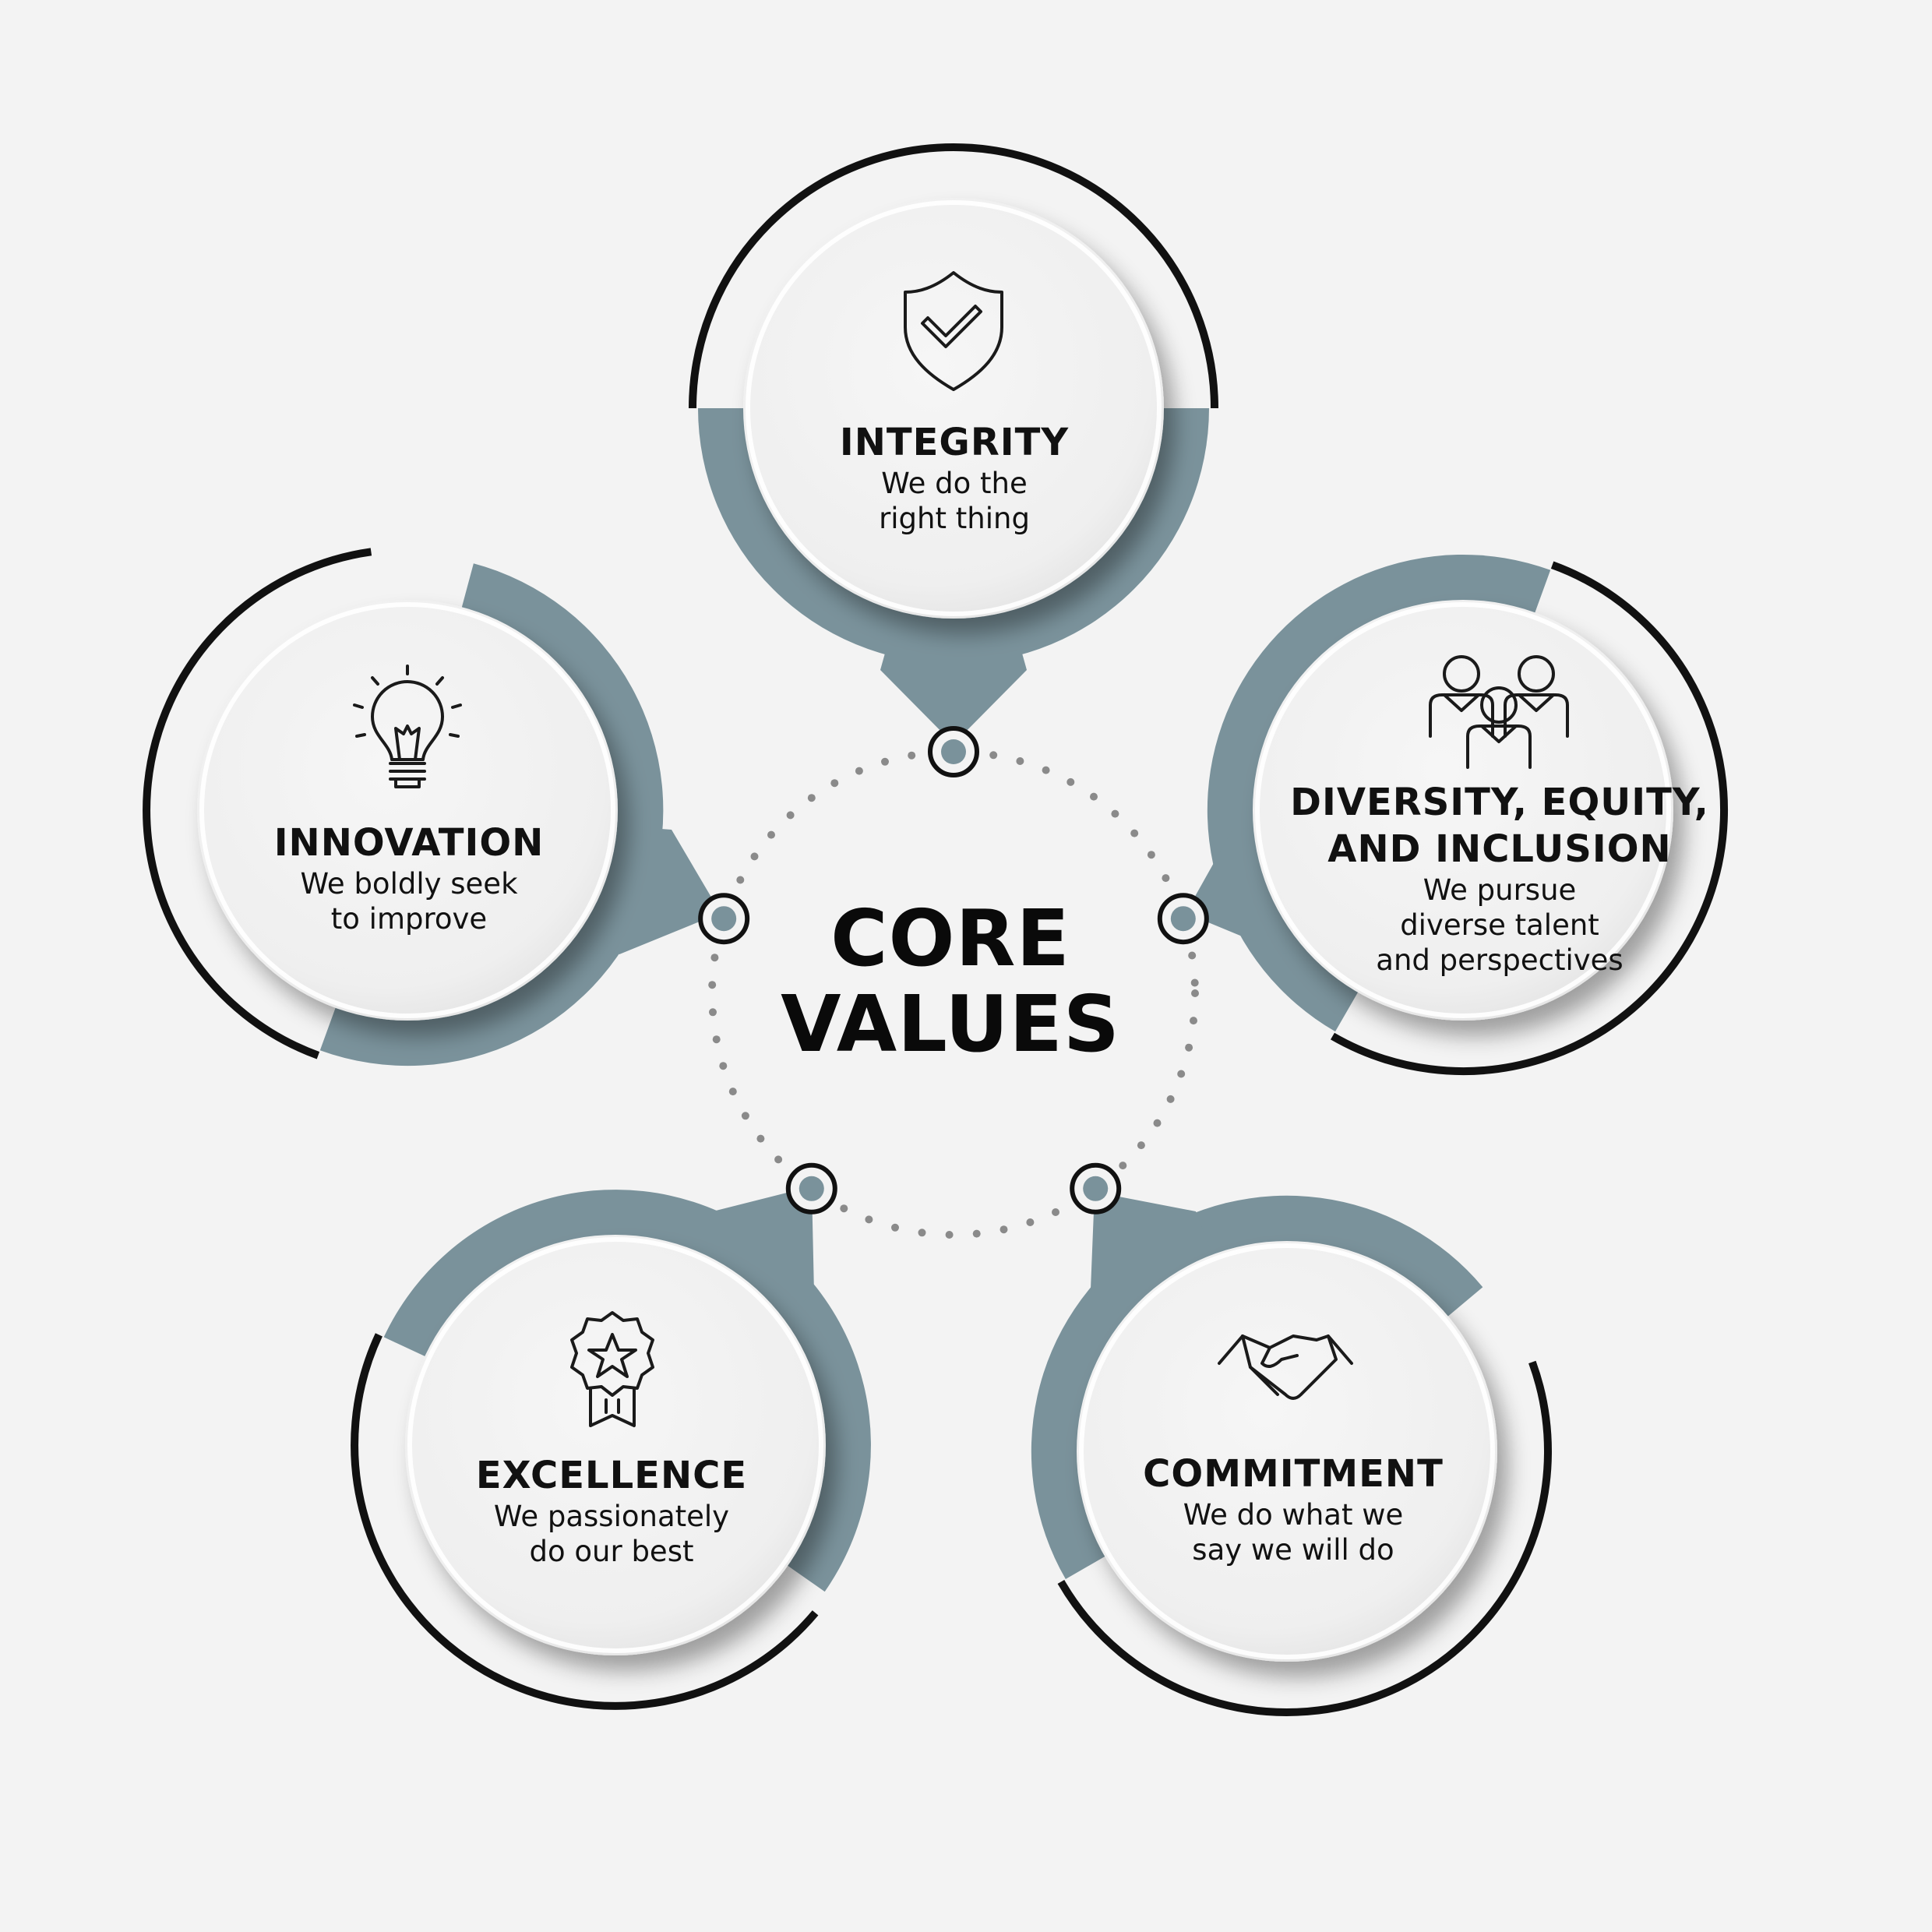 The image size is (1932, 1932). I want to click on value-title: EXCELLENCE, so click(612, 1475).